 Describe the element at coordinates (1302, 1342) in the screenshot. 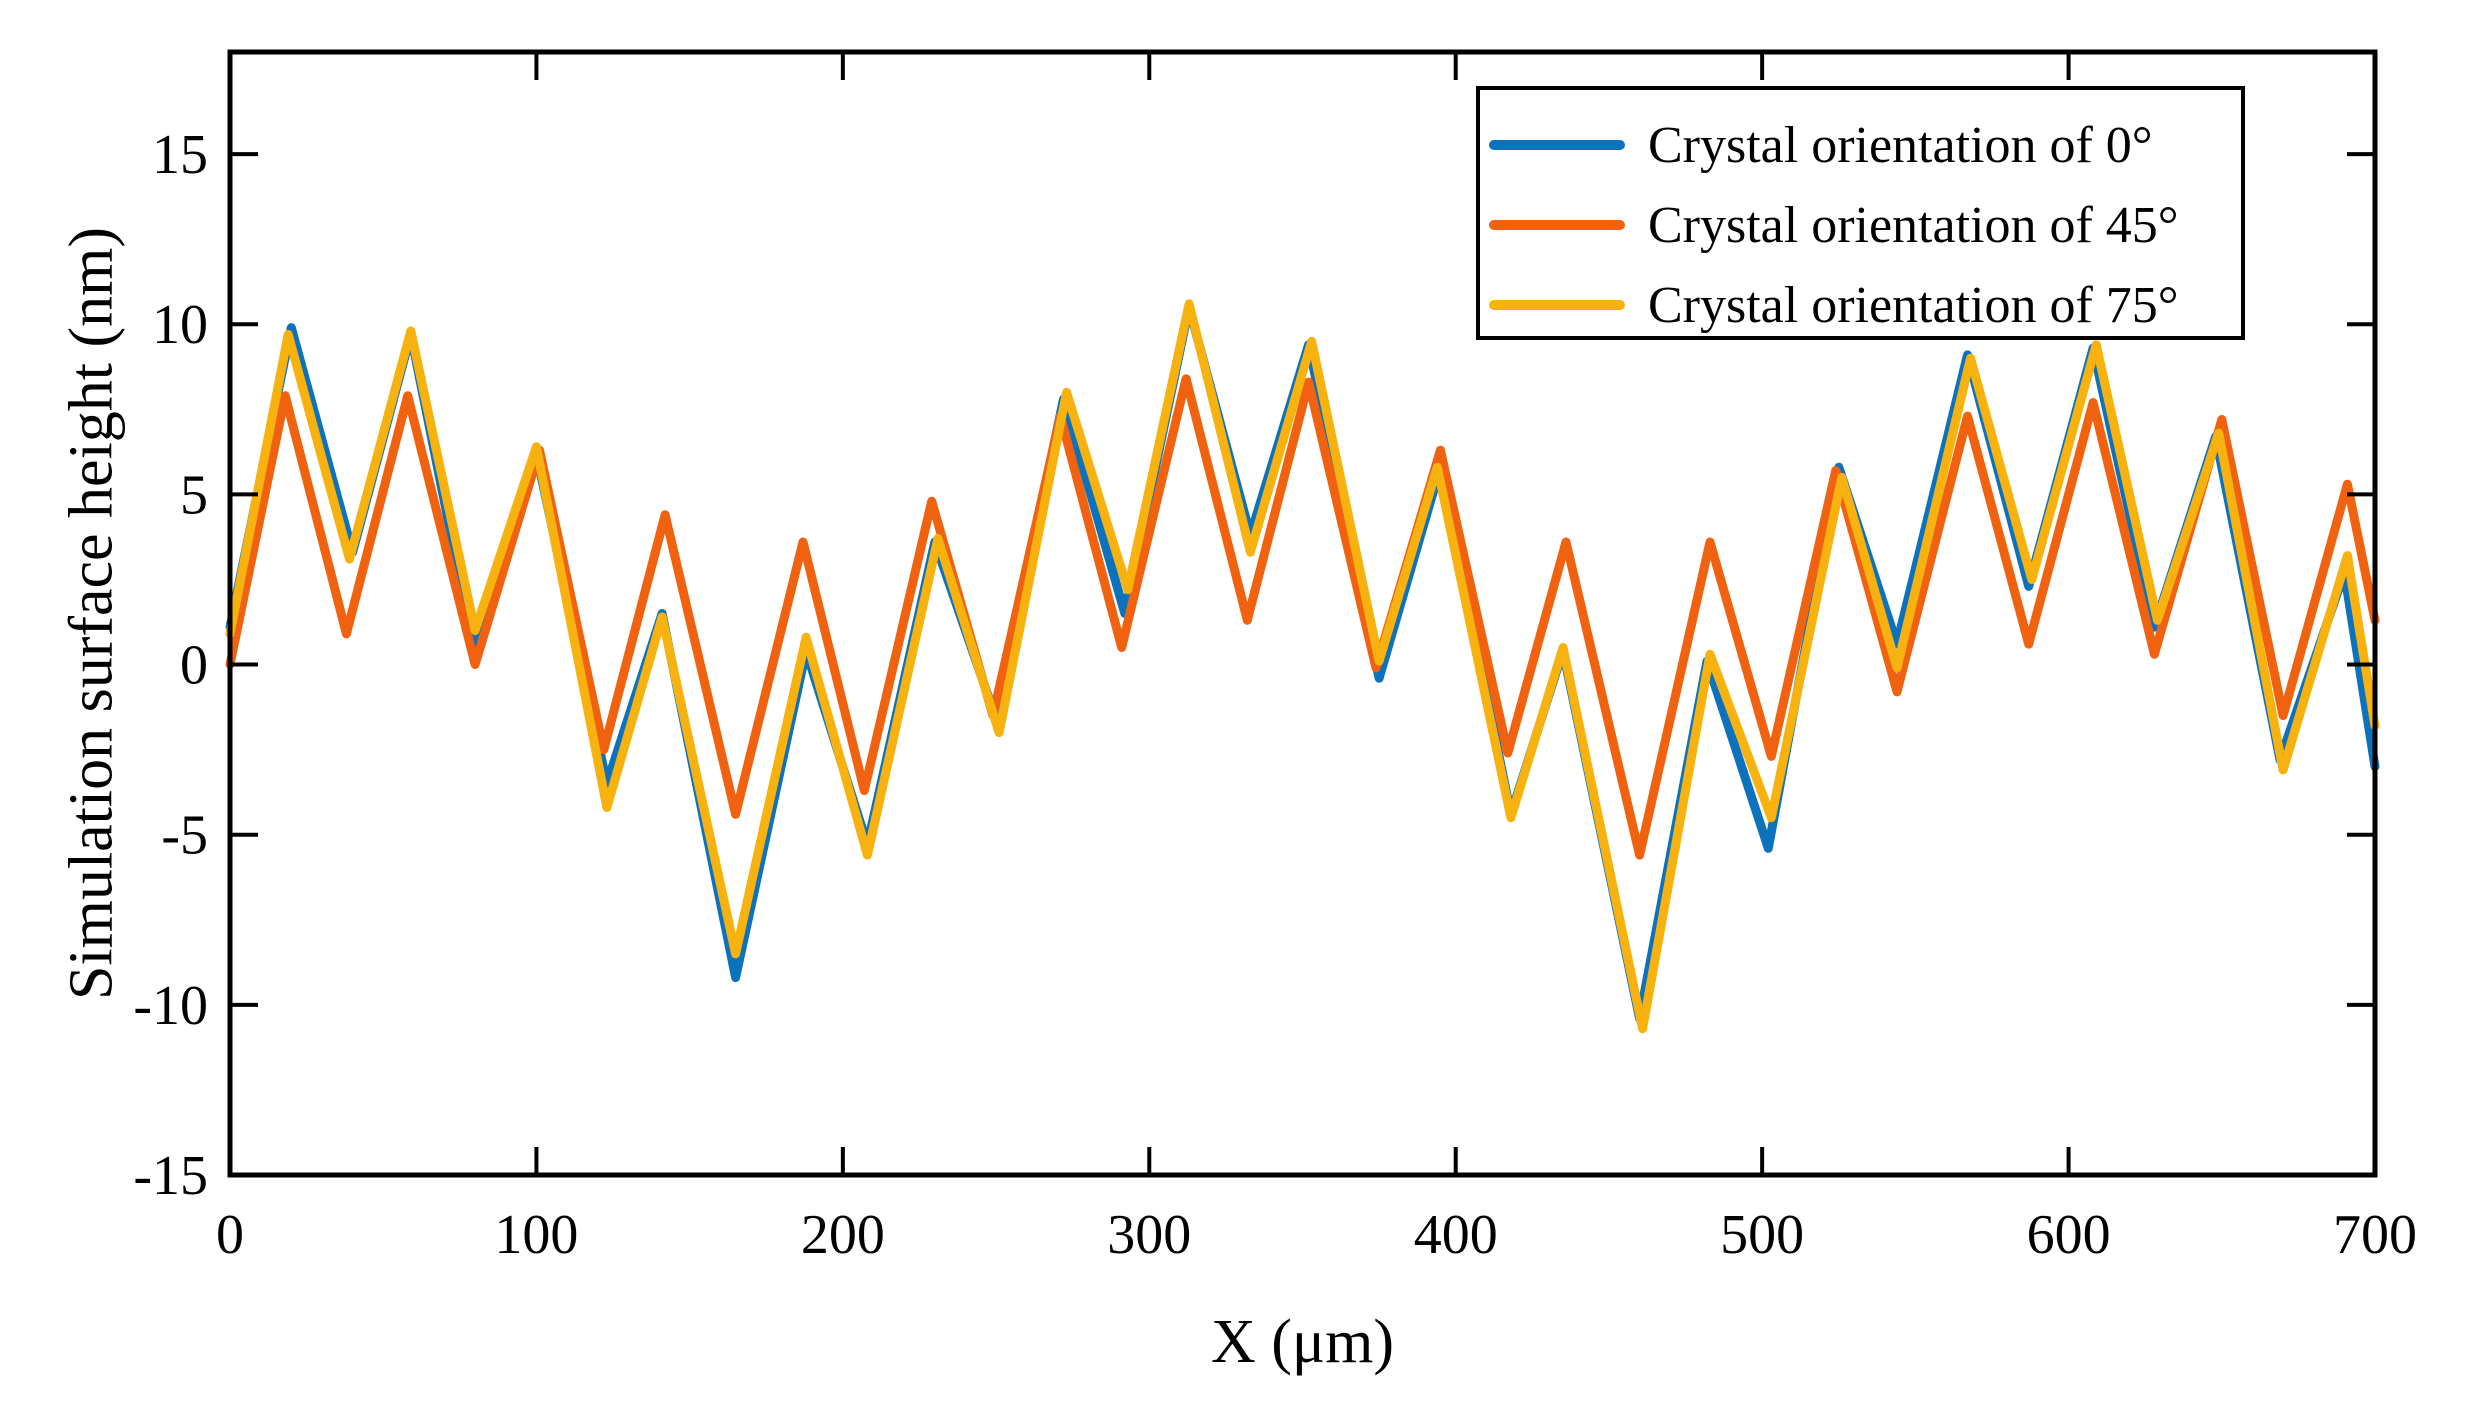

I see `x-axis-title: X (μm)` at that location.